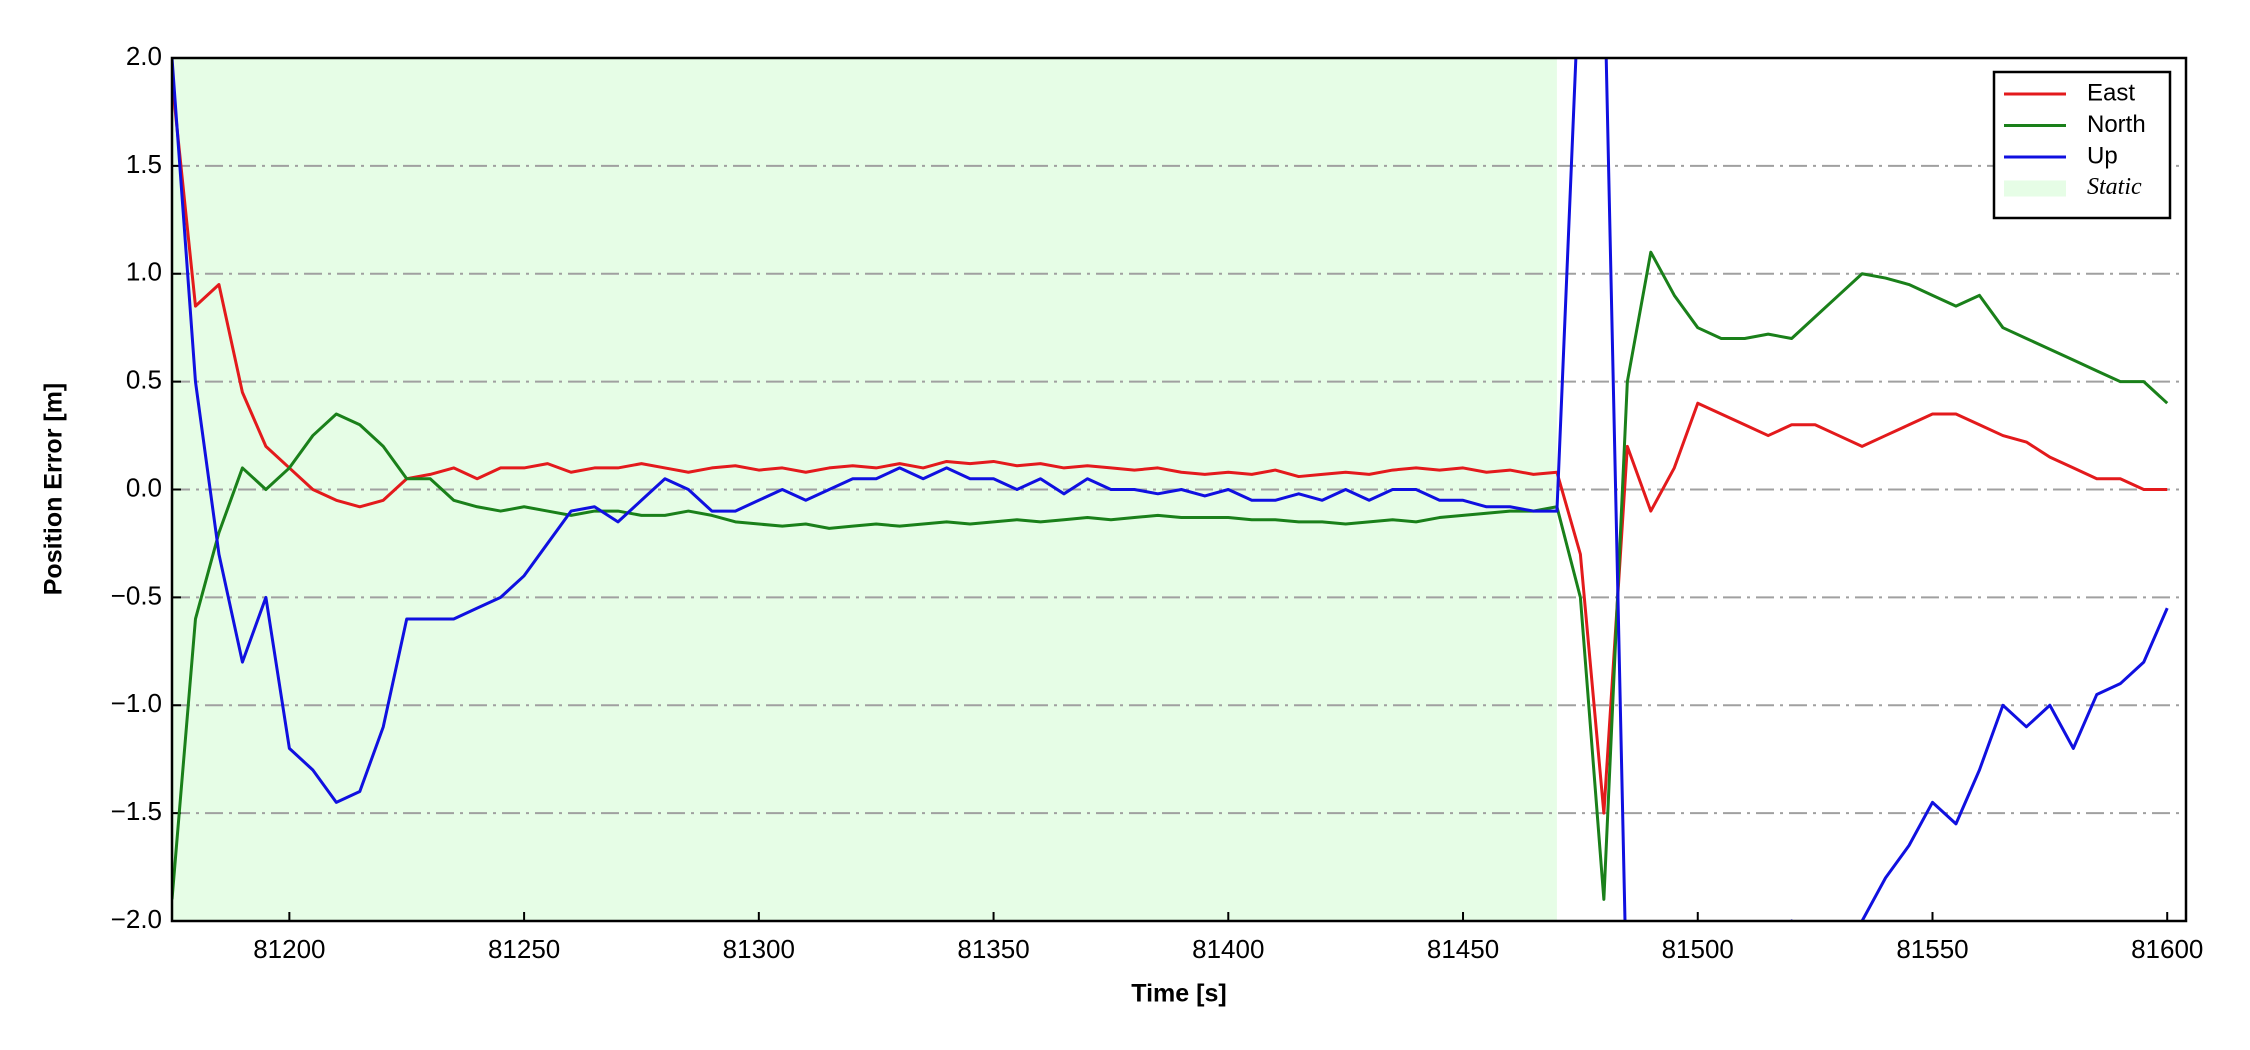 The height and width of the screenshot is (1050, 2250). I want to click on y-tick-label: 0.0, so click(144, 487).